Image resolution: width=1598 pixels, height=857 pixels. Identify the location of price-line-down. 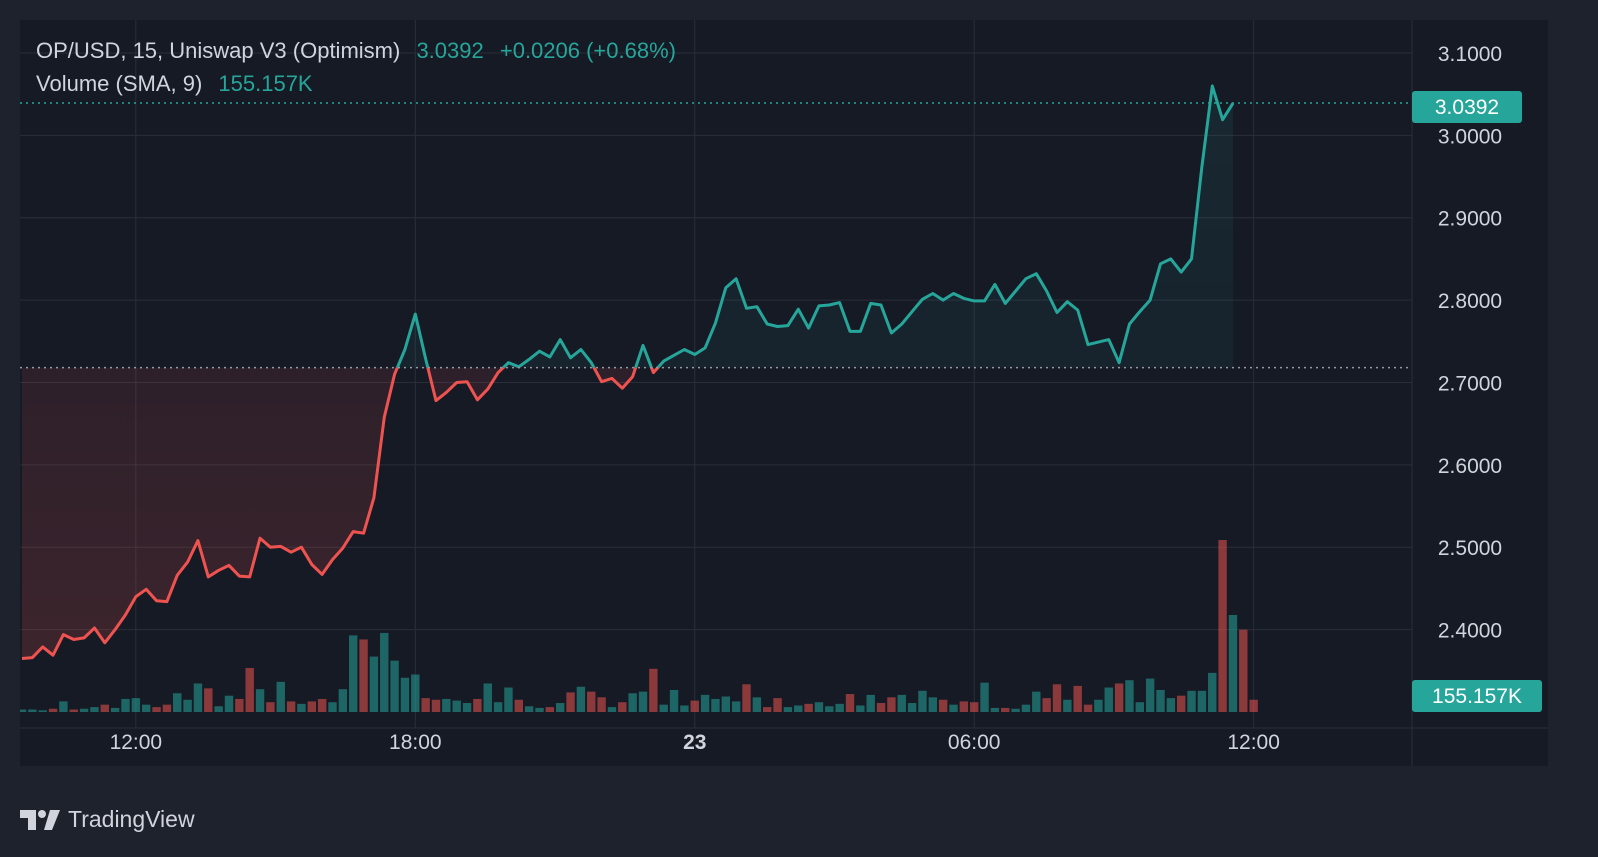
(340, 513).